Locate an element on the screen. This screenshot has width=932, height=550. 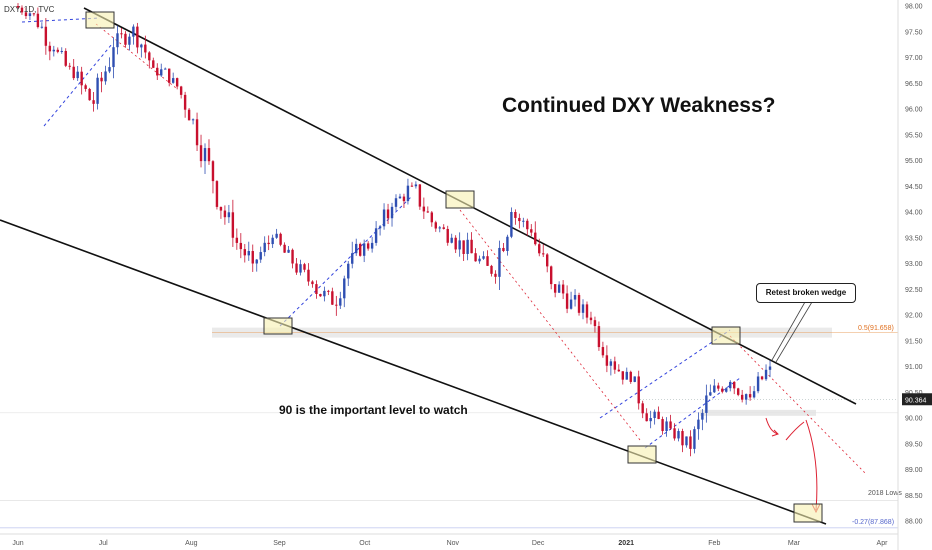
y-tick-label: 93.00 is located at coordinates (914, 264).